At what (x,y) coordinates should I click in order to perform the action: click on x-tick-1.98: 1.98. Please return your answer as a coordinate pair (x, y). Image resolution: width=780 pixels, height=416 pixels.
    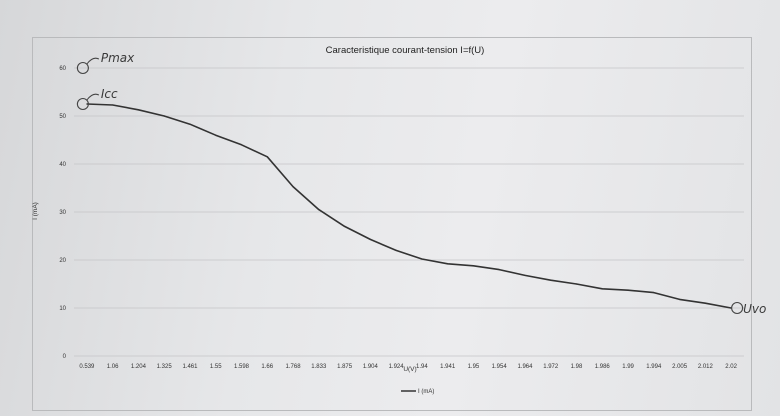
    Looking at the image, I should click on (577, 367).